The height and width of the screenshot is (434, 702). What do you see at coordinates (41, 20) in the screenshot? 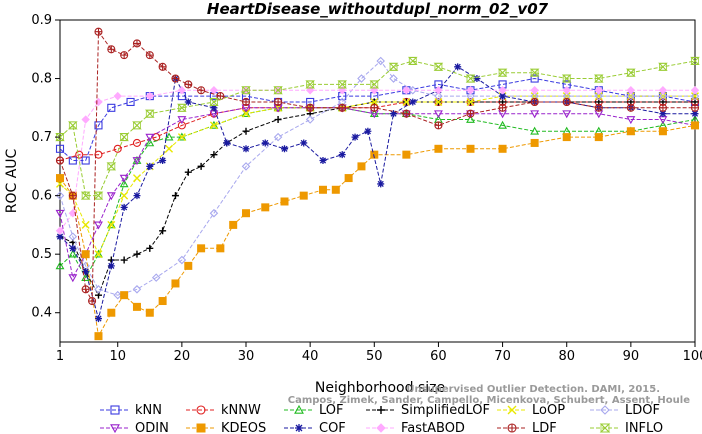
I see `y-tick-label: 0.9` at bounding box center [41, 20].